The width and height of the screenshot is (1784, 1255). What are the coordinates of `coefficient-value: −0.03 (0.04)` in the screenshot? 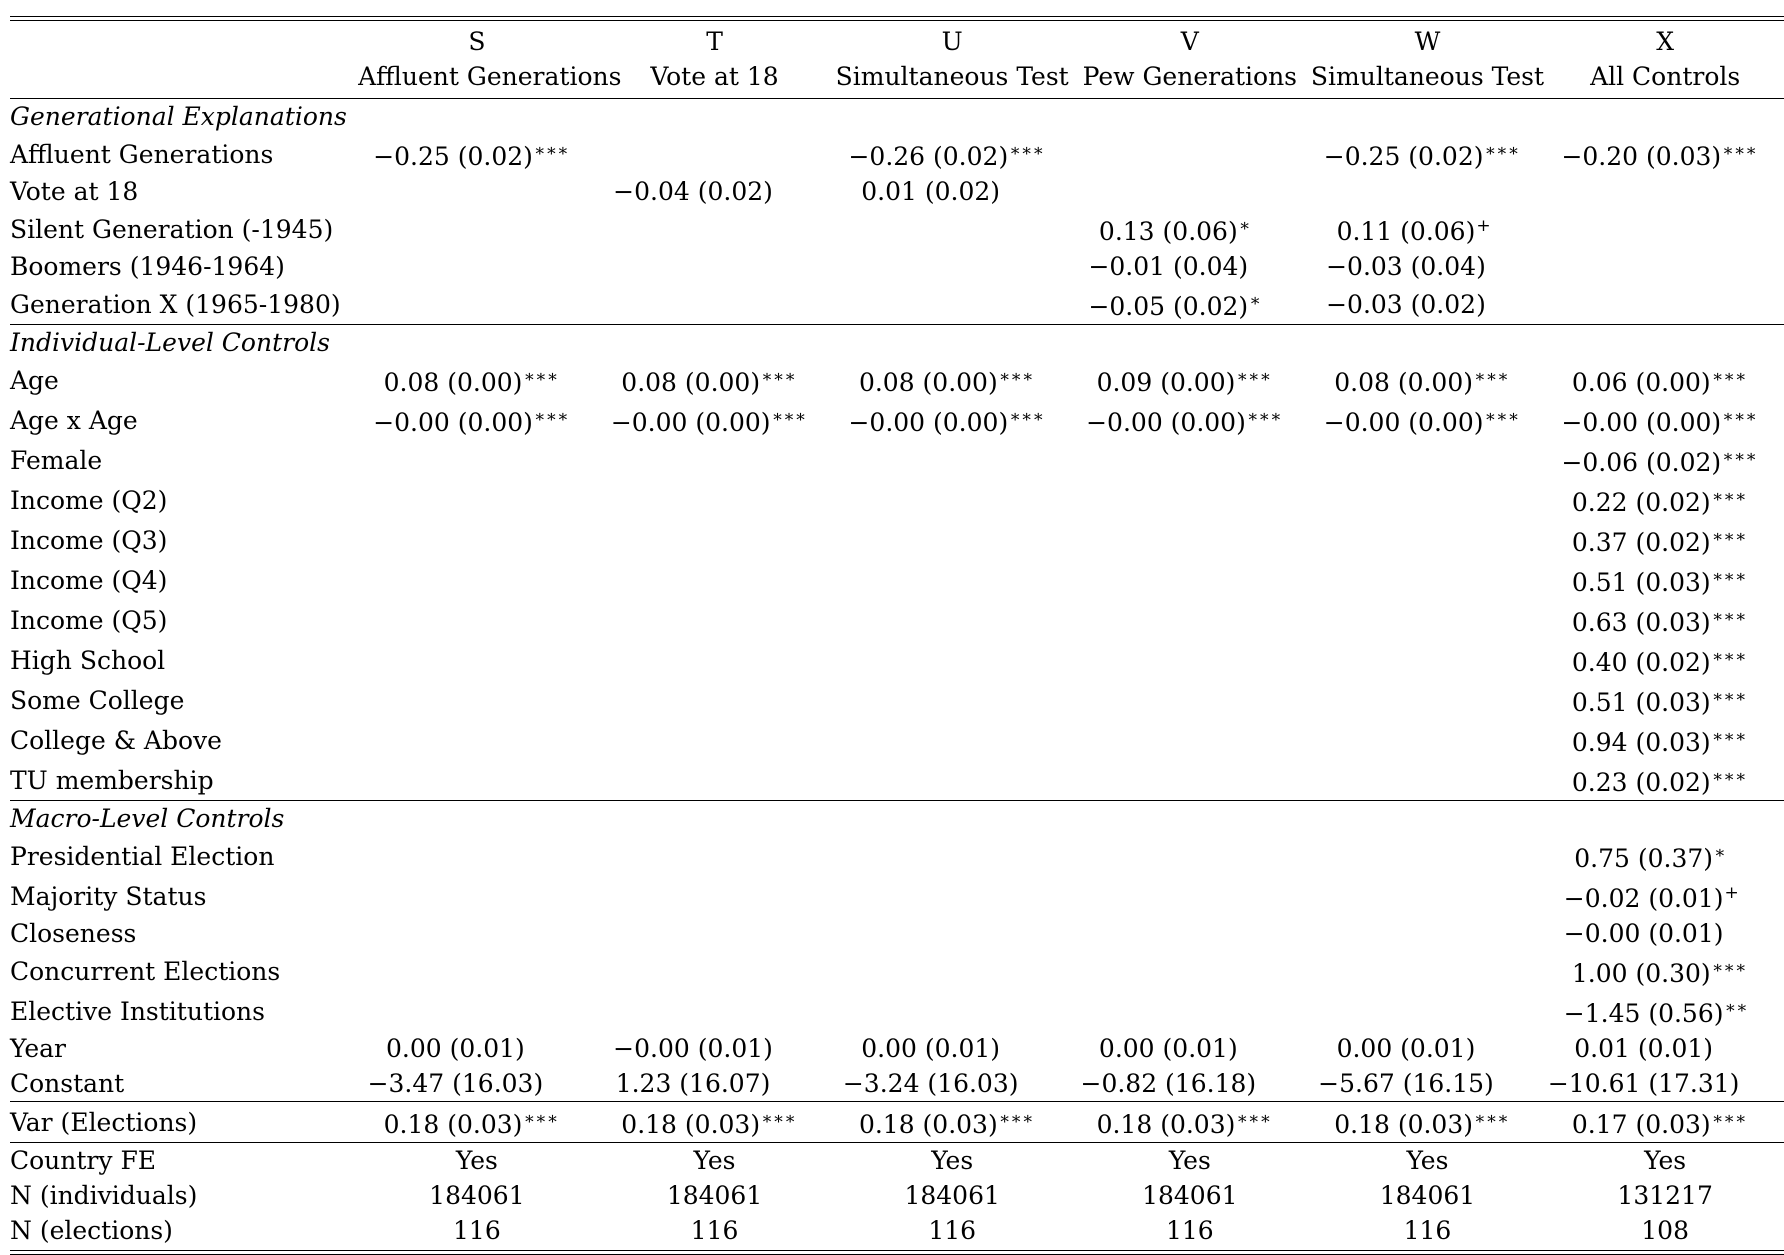 It's located at (1406, 266).